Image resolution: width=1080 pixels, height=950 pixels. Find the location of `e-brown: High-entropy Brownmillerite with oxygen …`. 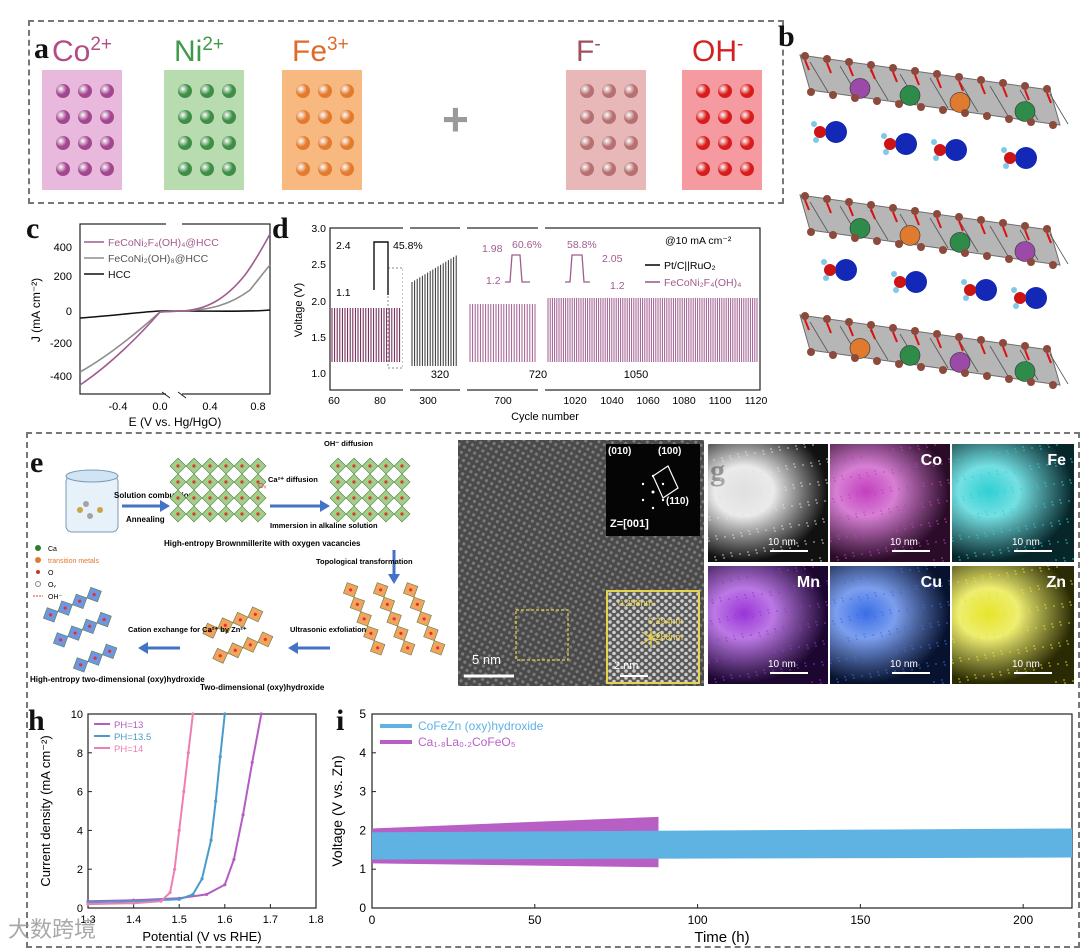

e-brown: High-entropy Brownmillerite with oxygen … is located at coordinates (262, 543).